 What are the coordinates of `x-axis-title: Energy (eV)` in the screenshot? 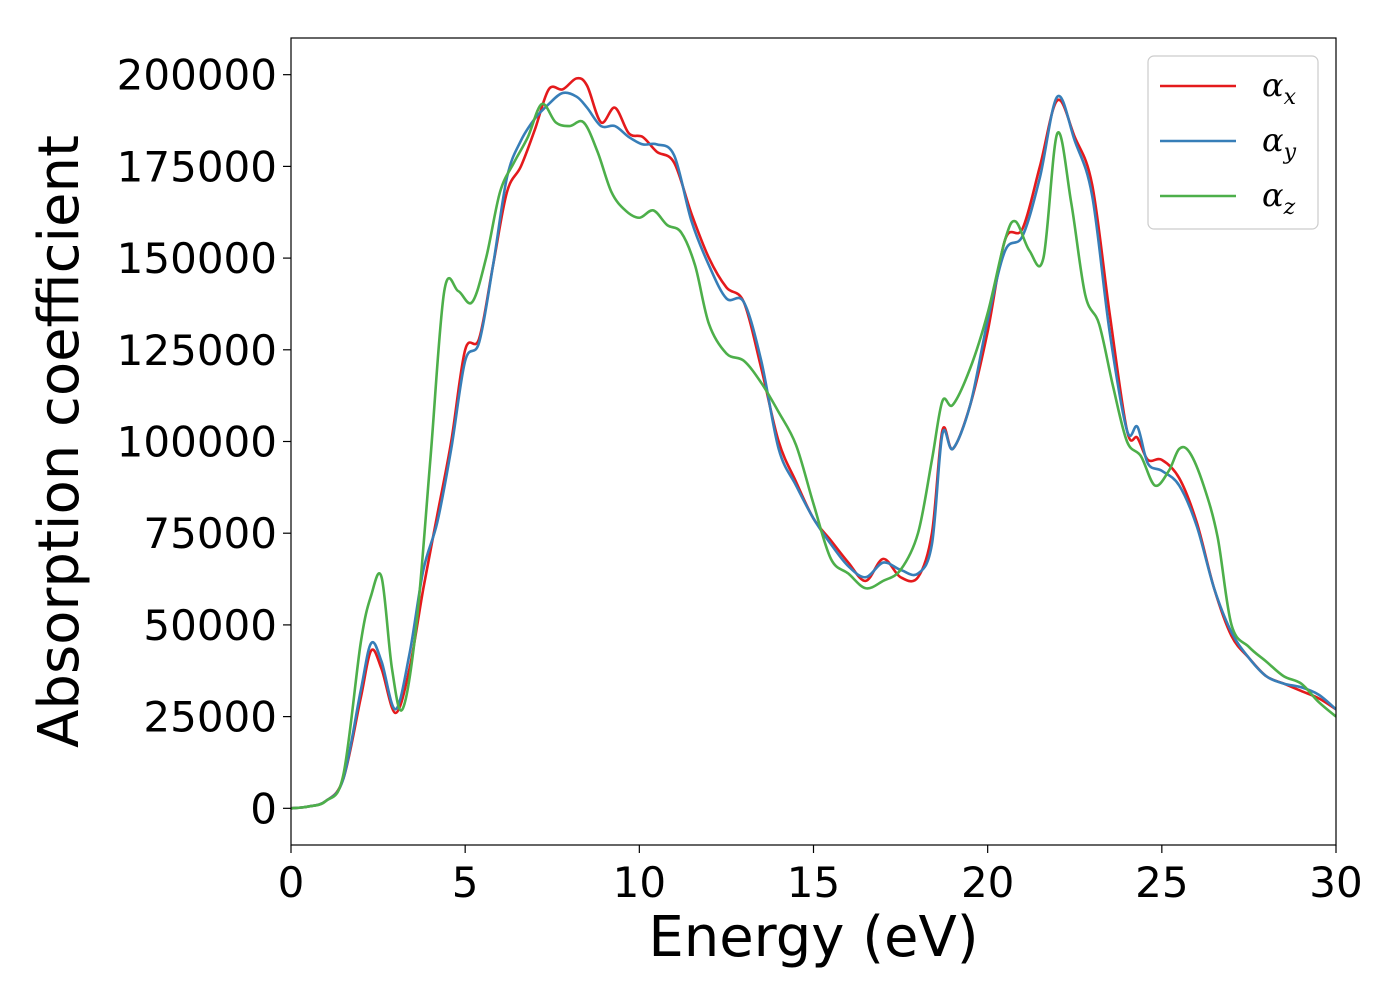 It's located at (813, 937).